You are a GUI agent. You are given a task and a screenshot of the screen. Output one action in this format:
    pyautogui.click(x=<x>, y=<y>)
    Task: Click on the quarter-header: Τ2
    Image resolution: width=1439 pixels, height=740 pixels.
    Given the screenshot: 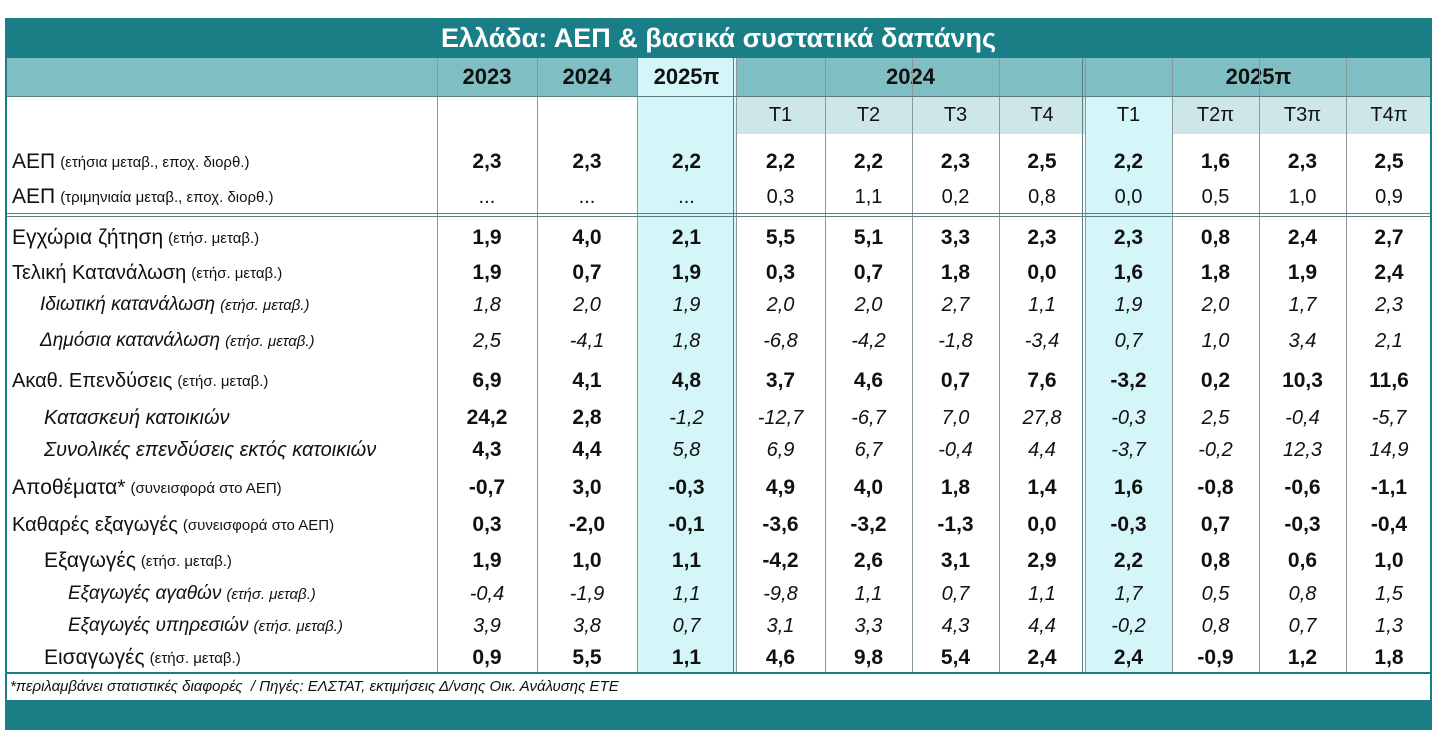 What is the action you would take?
    pyautogui.click(x=868, y=115)
    